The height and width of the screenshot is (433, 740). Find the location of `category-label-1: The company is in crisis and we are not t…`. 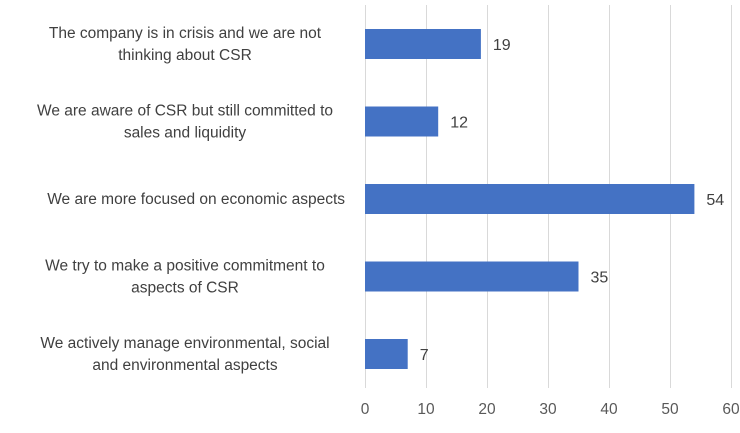

category-label-1: The company is in crisis and we are not t… is located at coordinates (185, 44).